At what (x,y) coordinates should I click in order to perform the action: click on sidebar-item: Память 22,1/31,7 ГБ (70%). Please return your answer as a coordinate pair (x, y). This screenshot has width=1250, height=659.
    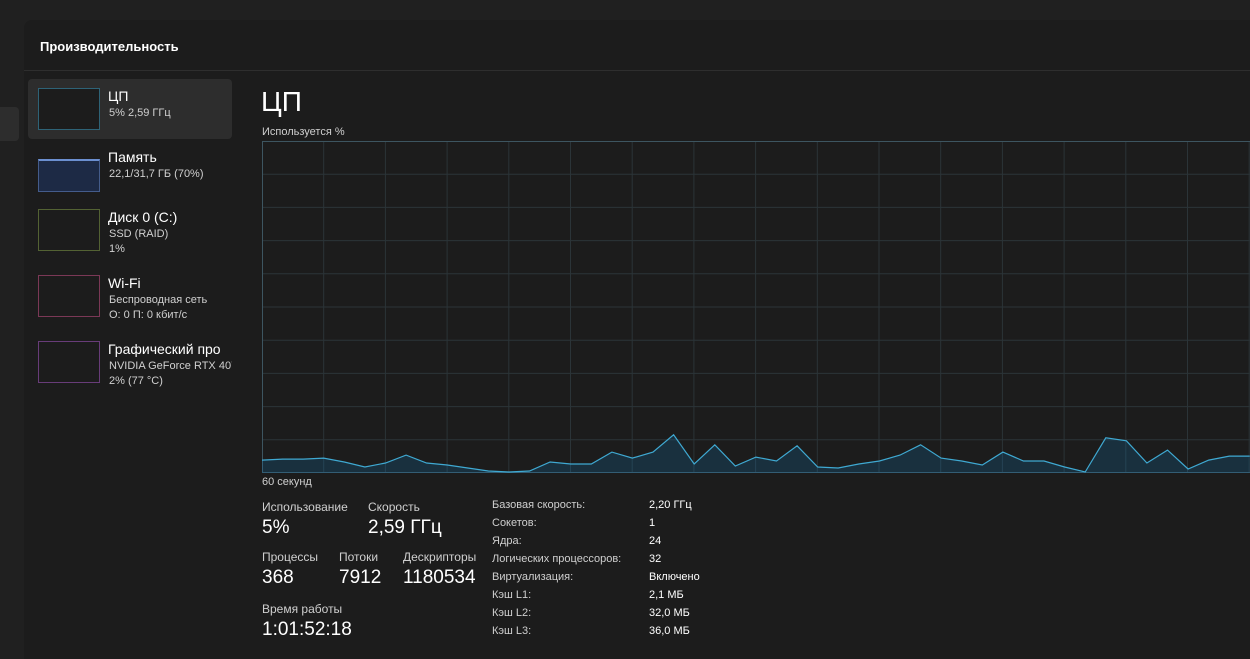
    Looking at the image, I should click on (130, 170).